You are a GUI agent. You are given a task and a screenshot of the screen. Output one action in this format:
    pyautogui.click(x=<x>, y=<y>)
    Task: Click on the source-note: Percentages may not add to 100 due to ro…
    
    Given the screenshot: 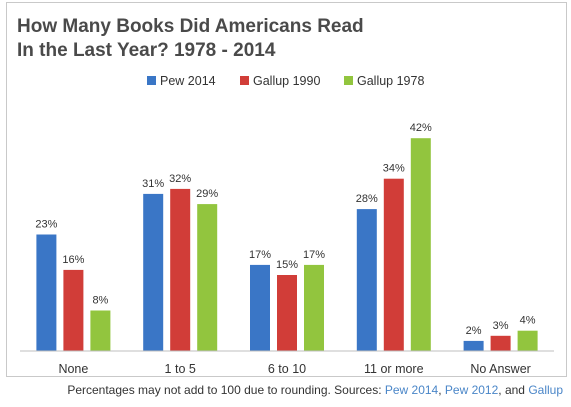 What is the action you would take?
    pyautogui.click(x=315, y=390)
    